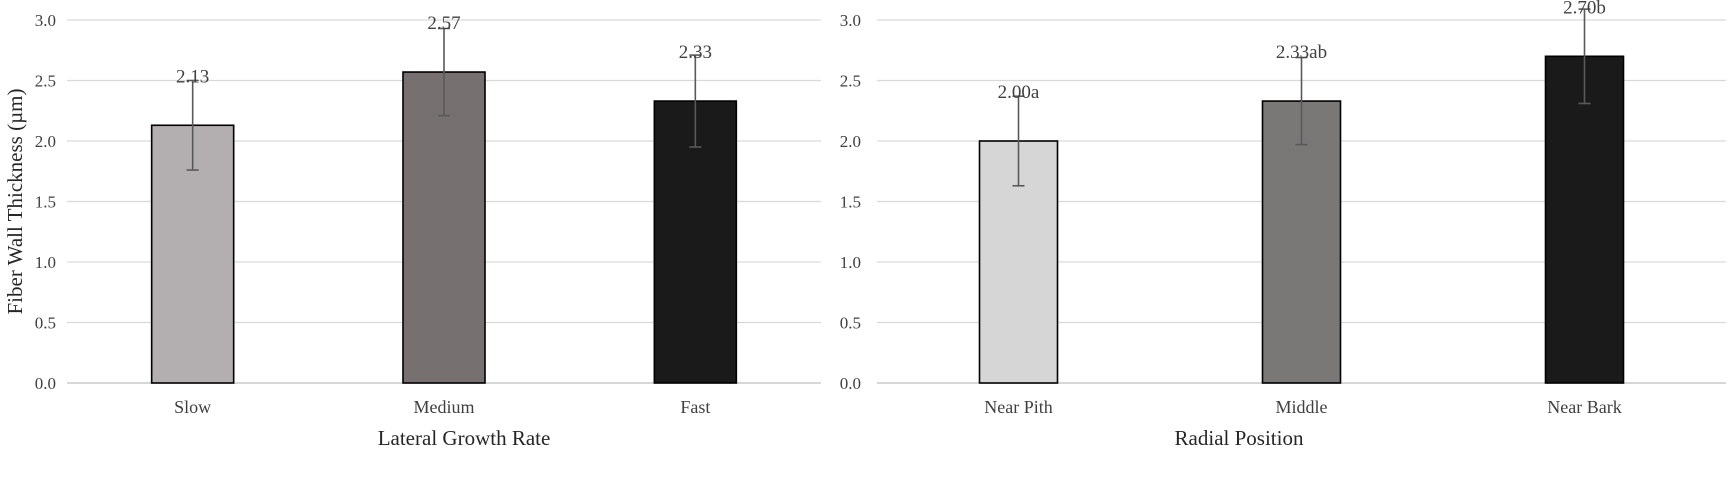 The width and height of the screenshot is (1731, 500). What do you see at coordinates (1239, 438) in the screenshot?
I see `x-axis-title-1: Radial Position` at bounding box center [1239, 438].